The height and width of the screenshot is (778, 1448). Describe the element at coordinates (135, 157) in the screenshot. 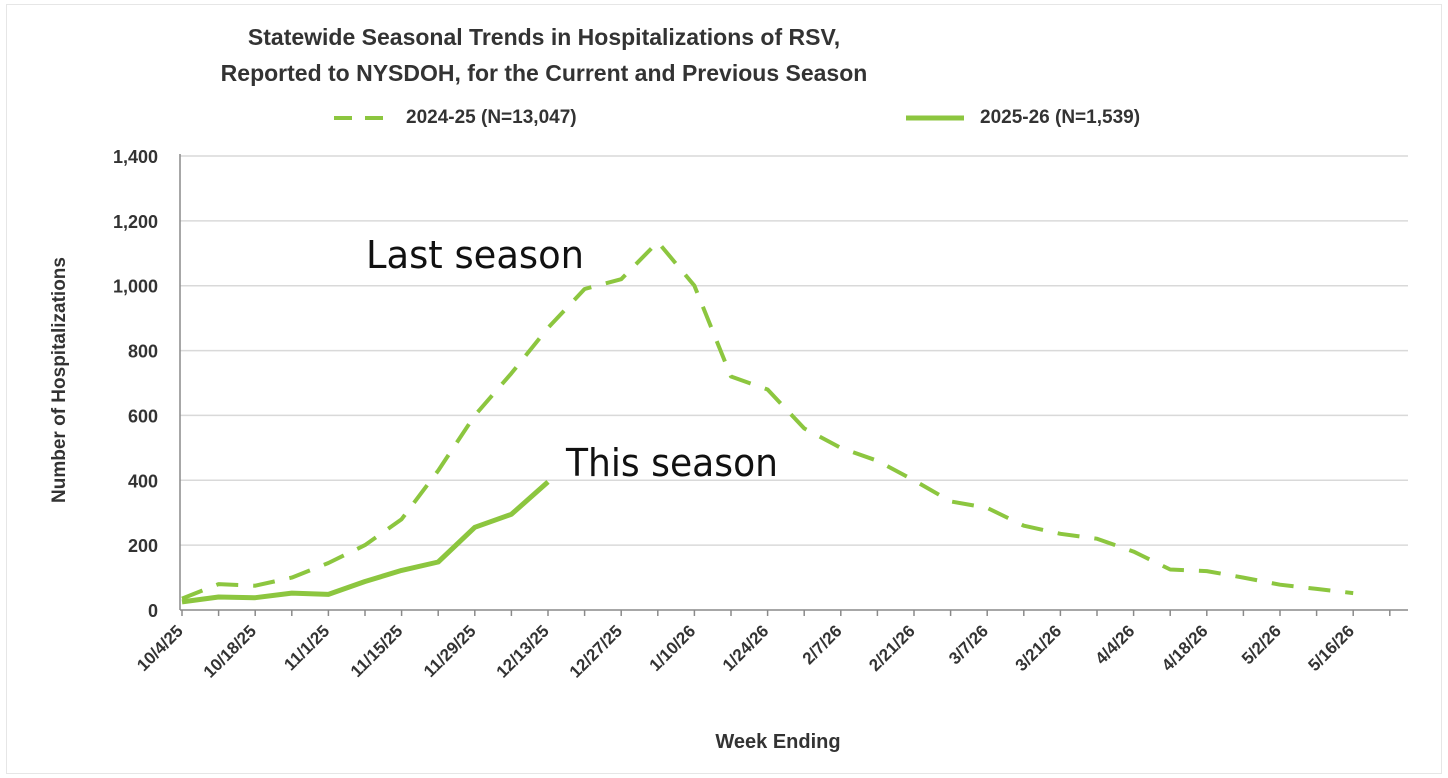

I see `y-tick-label: 1,400` at that location.